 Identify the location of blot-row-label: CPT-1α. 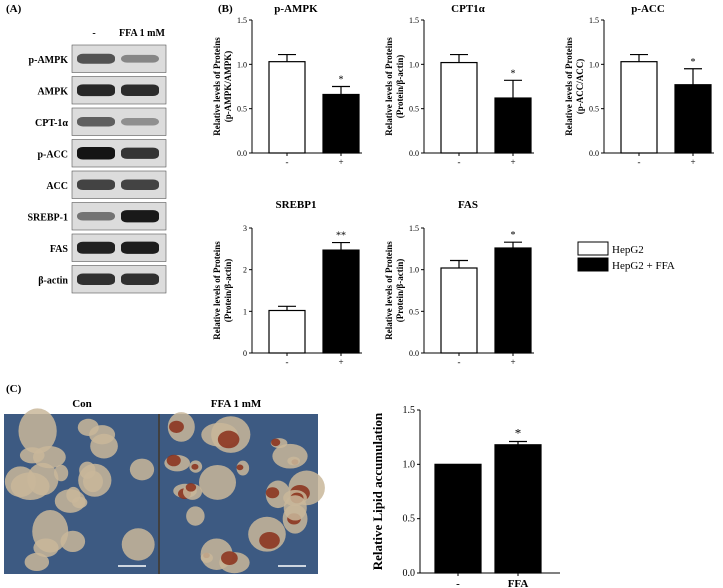
(51, 123).